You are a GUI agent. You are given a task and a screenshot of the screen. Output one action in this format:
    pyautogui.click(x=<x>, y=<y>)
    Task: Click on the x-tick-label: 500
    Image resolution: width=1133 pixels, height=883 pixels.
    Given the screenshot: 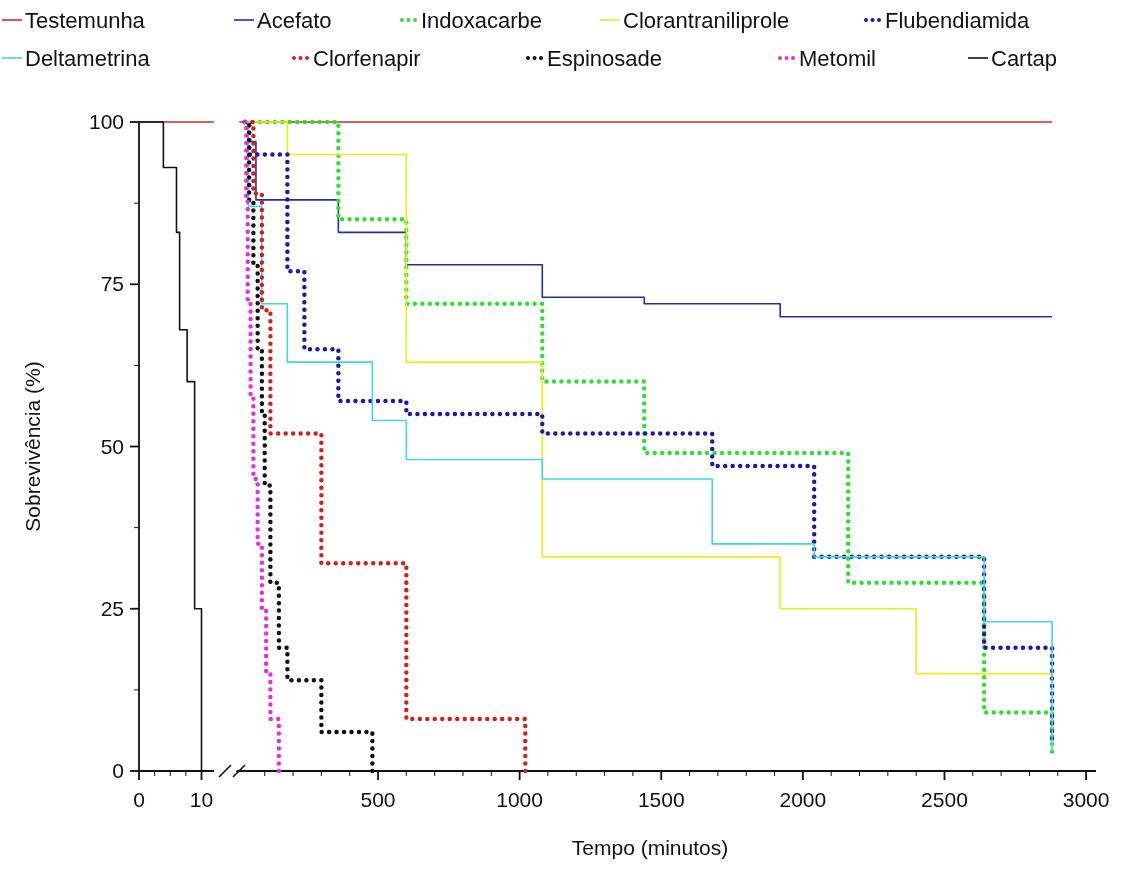 What is the action you would take?
    pyautogui.click(x=378, y=799)
    